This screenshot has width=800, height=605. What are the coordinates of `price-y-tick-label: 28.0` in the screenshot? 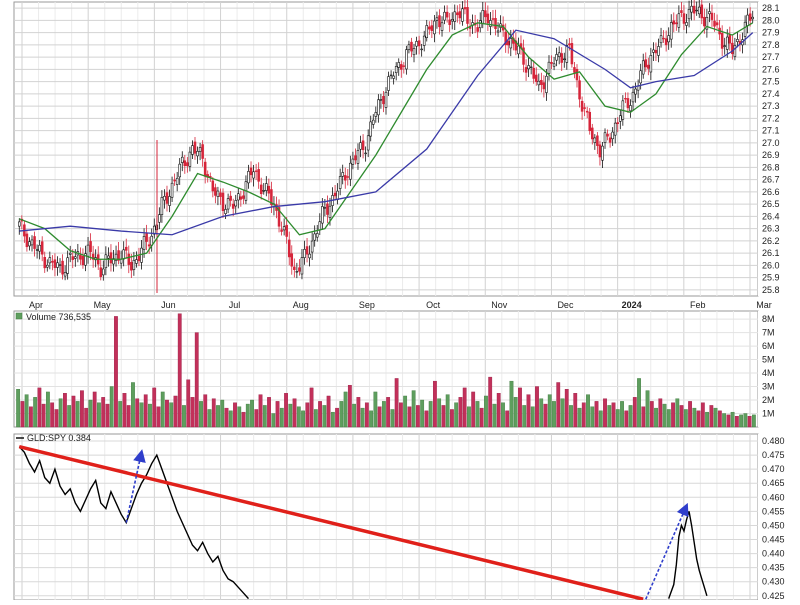 It's located at (771, 20).